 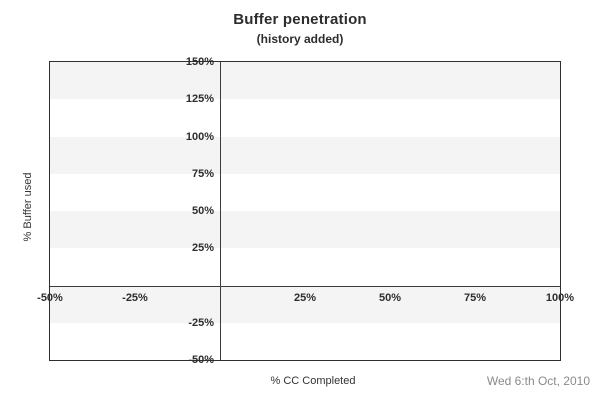 What do you see at coordinates (28, 207) in the screenshot?
I see `y-axis-title: % Buffer used` at bounding box center [28, 207].